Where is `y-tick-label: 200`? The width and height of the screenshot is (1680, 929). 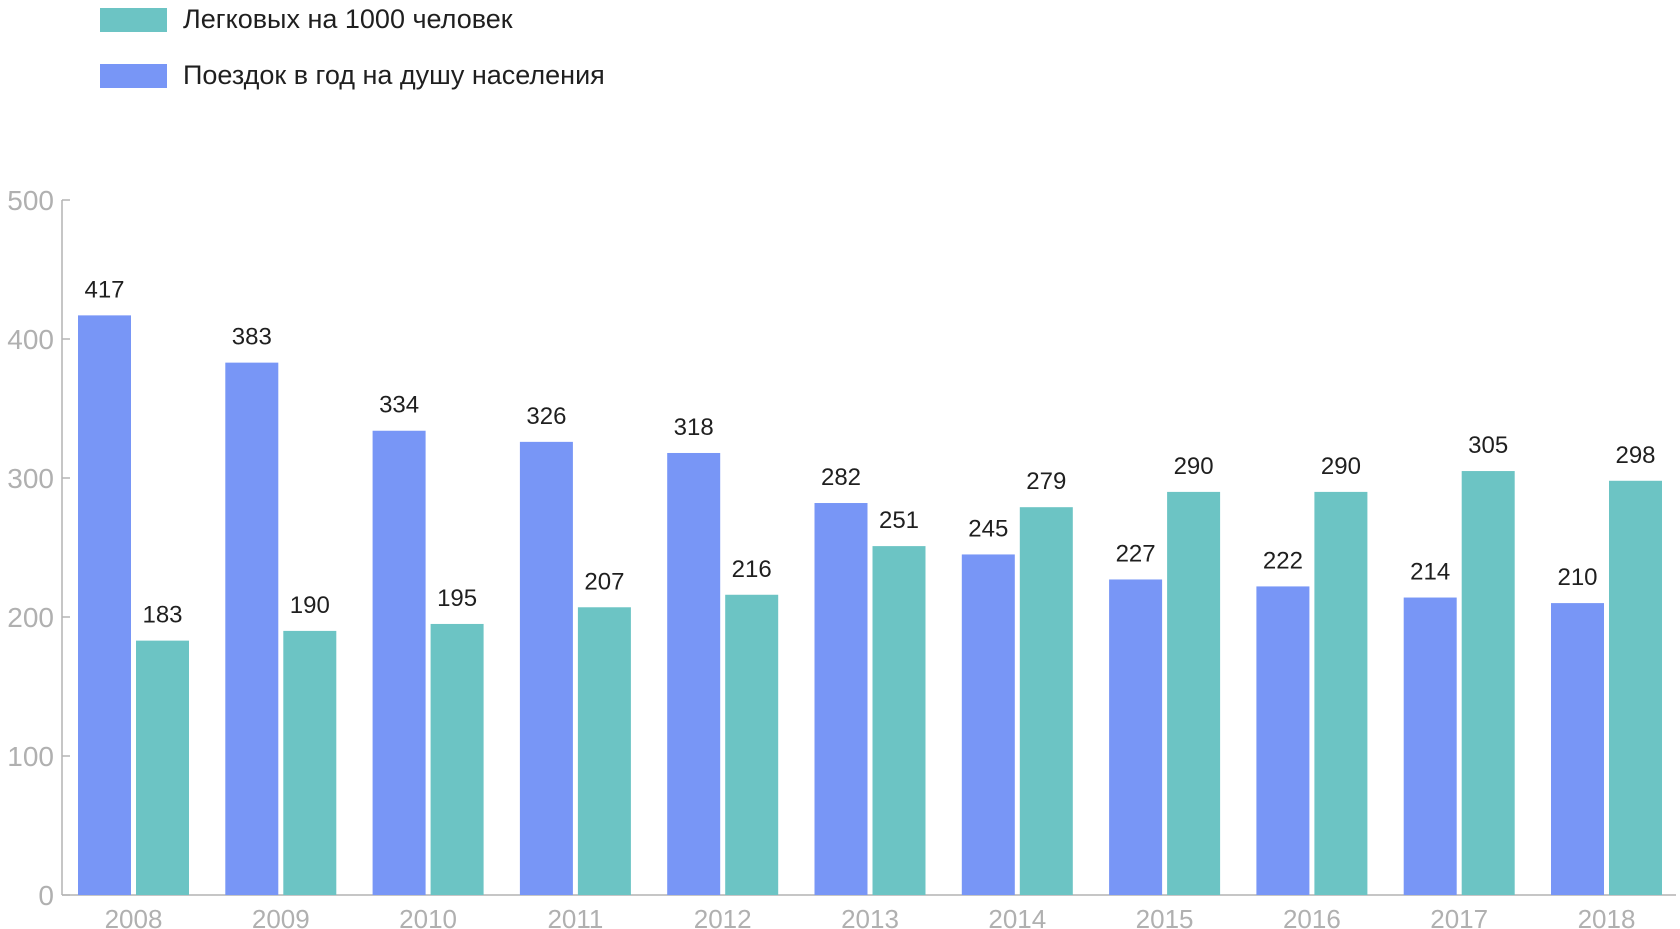 y-tick-label: 200 is located at coordinates (30, 617).